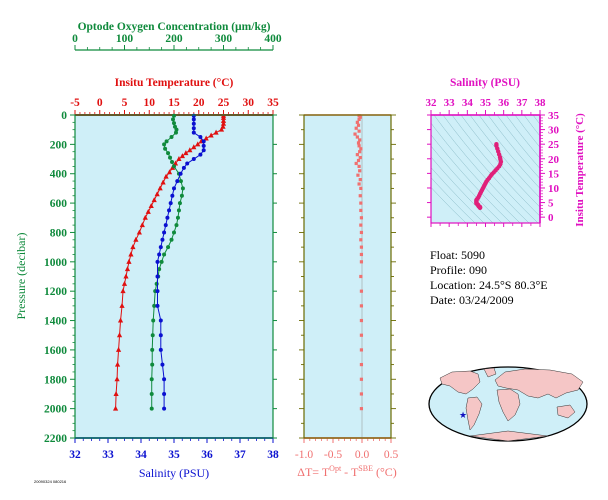 Image resolution: width=608 pixels, height=500 pixels. I want to click on pressure-tick-label: 400, so click(59, 175).